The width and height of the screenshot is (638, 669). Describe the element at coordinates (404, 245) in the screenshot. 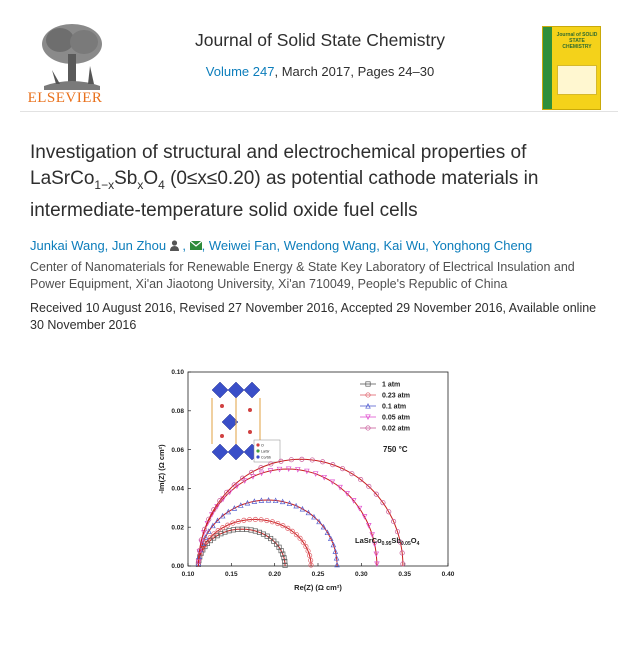

I see `author-link: Kai Wu` at that location.